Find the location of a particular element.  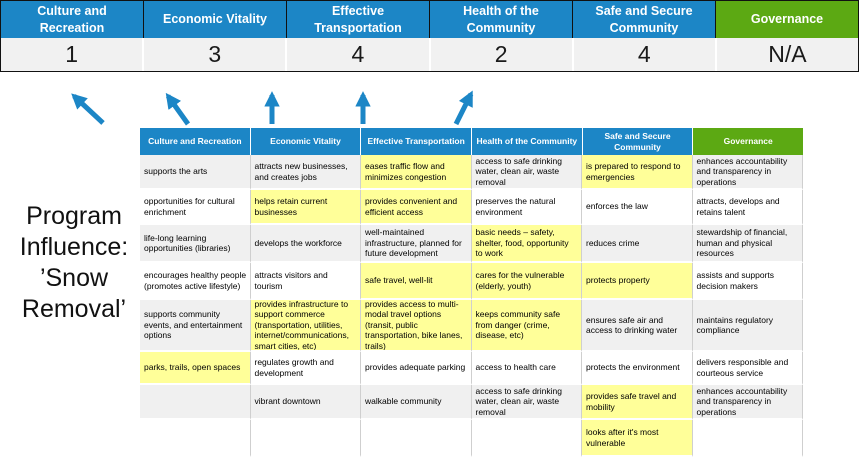

summary-category-culture-and-recreation: Culture and Recreation is located at coordinates (72, 19).